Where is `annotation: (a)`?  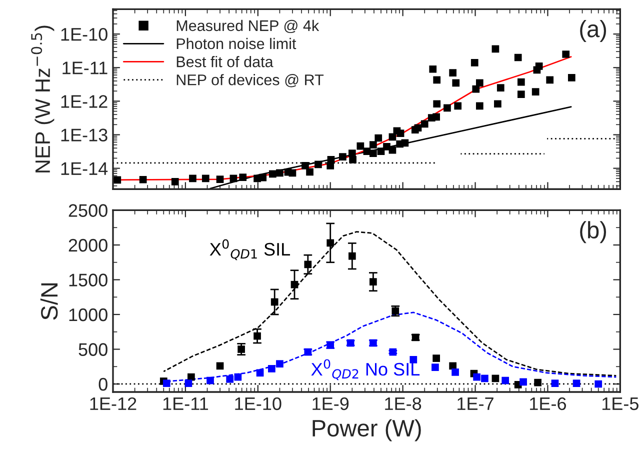 annotation: (a) is located at coordinates (593, 31).